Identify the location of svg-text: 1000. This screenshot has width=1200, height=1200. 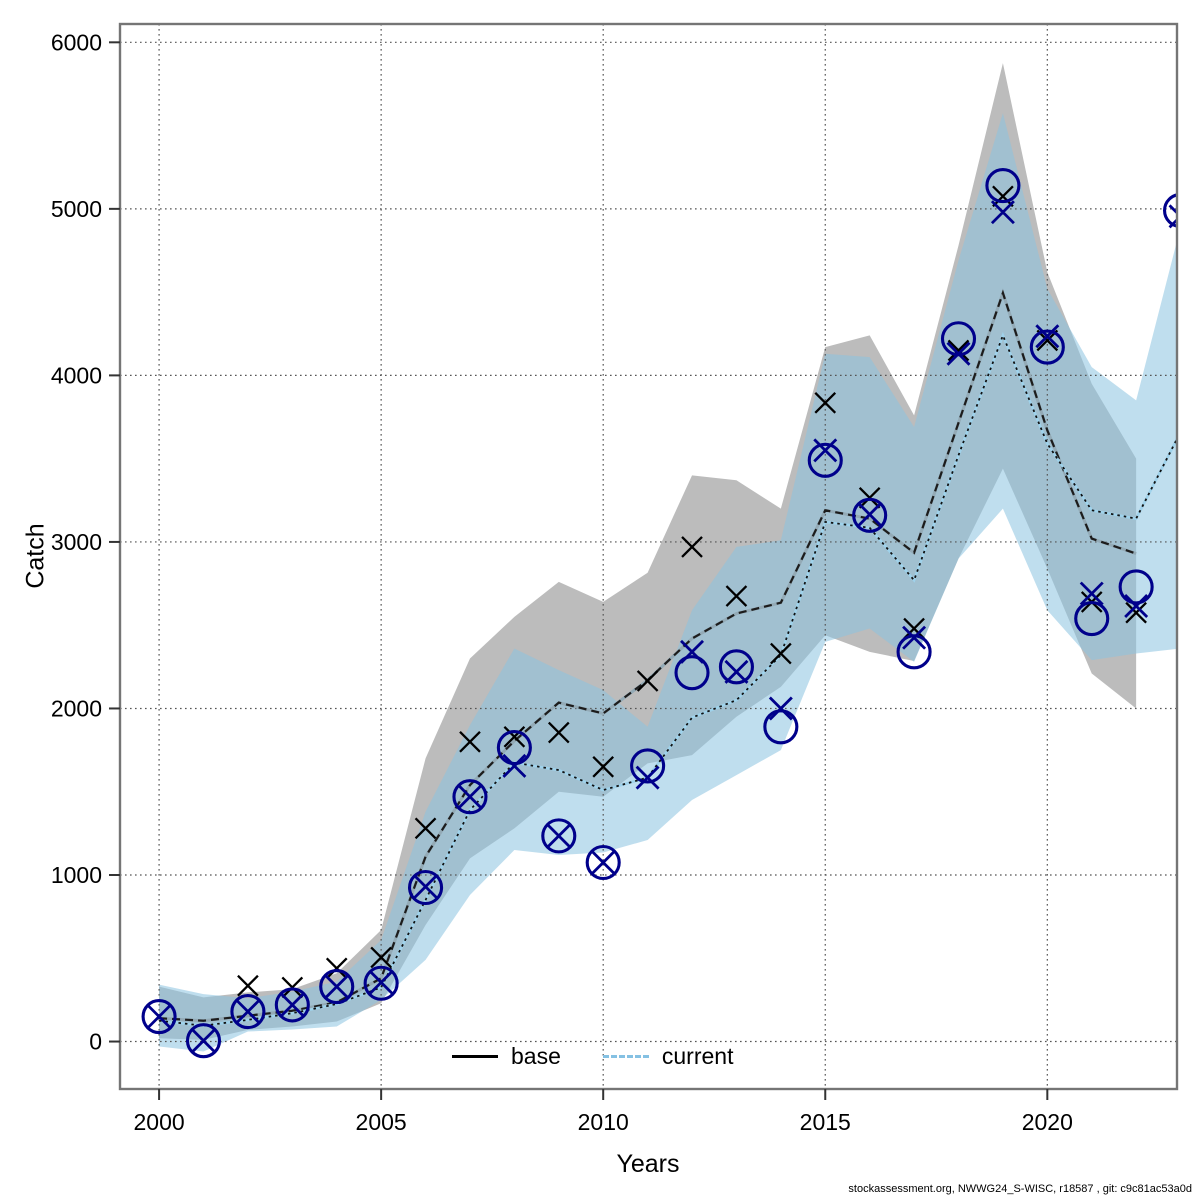
(76, 875).